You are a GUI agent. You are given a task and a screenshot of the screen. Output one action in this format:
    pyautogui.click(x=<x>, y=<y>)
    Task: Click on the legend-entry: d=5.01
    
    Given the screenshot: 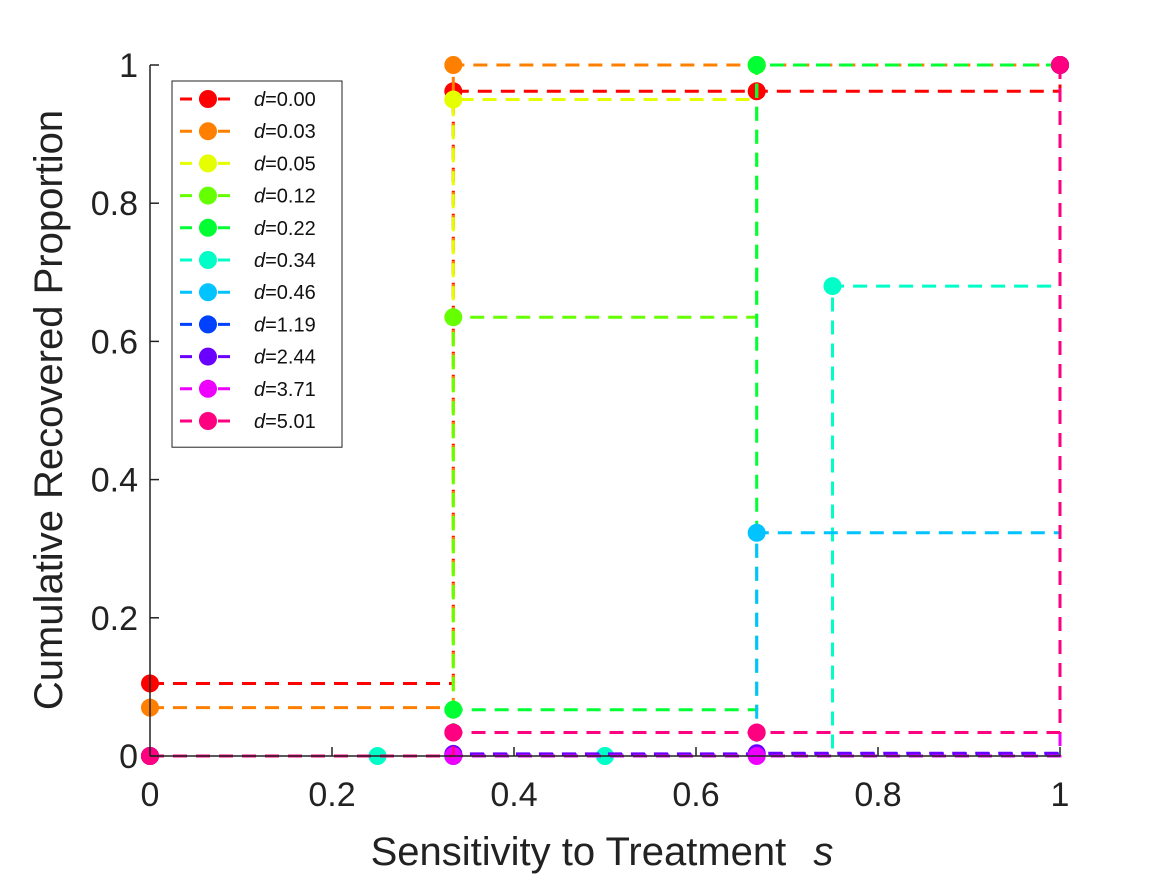 What is the action you would take?
    pyautogui.click(x=248, y=422)
    